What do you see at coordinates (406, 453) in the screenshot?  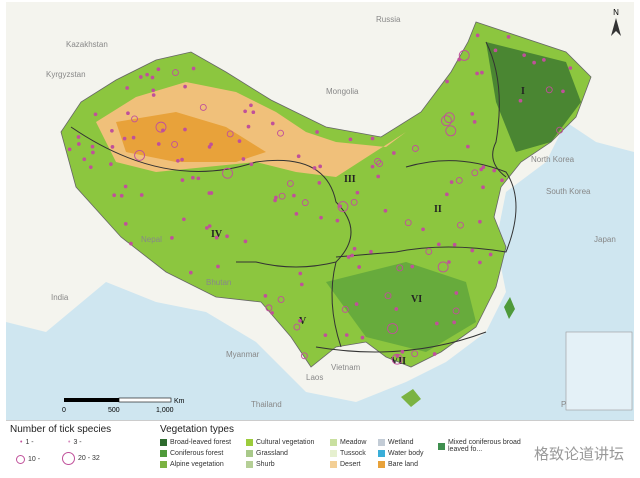 I see `legend-label: Water body` at bounding box center [406, 453].